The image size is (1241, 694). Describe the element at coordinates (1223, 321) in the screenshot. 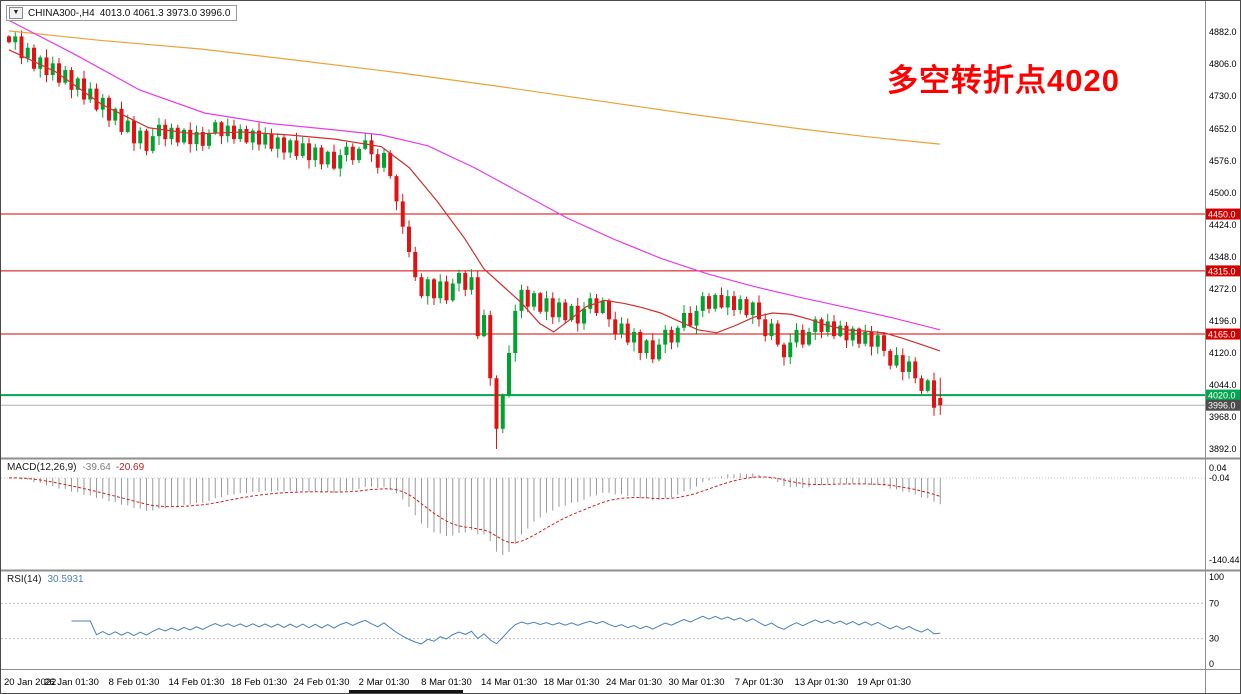

I see `svg-text: 4196.0` at that location.